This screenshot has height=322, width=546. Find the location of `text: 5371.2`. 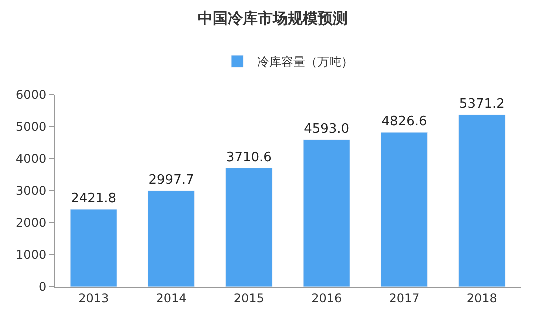

text: 5371.2 is located at coordinates (482, 104).